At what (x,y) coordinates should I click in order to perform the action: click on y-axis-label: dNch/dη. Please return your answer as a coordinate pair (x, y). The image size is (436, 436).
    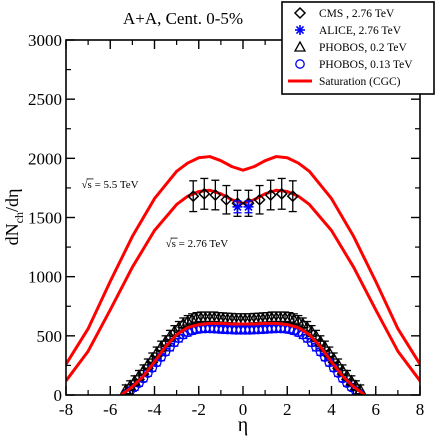
    Looking at the image, I should click on (14, 217).